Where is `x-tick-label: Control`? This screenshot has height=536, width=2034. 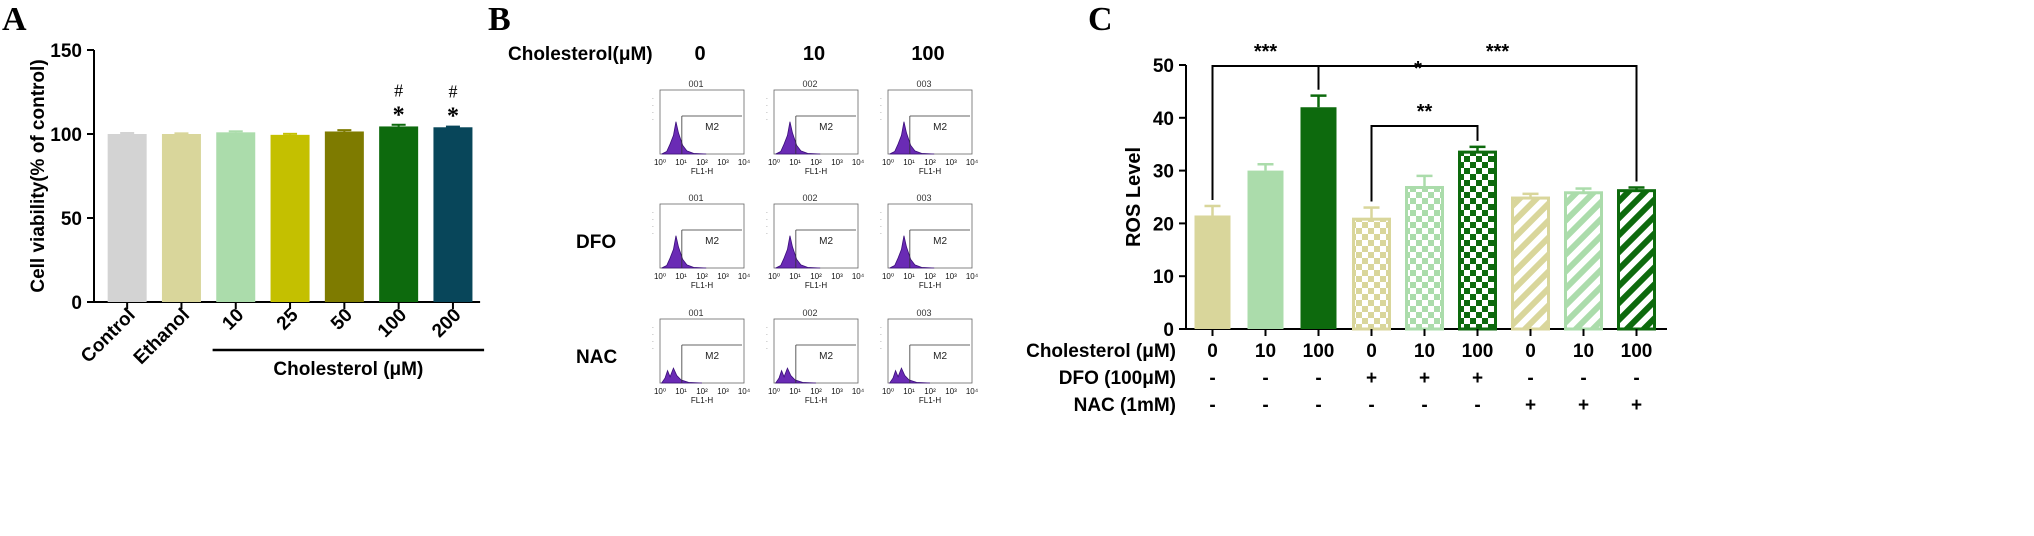
x-tick-label: Control is located at coordinates (108, 336).